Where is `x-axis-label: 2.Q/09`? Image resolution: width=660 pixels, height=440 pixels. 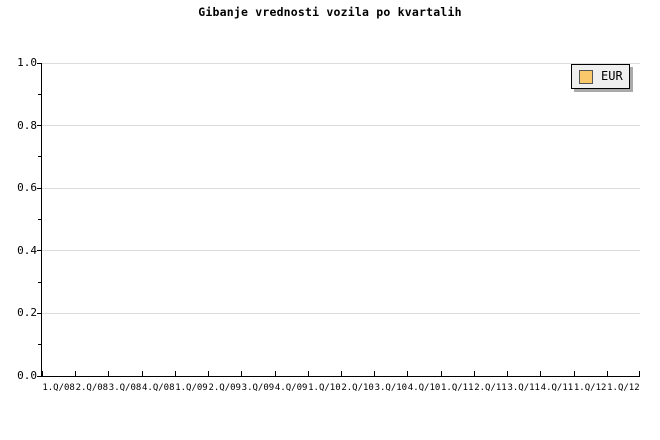 x-axis-label: 2.Q/09 is located at coordinates (224, 388).